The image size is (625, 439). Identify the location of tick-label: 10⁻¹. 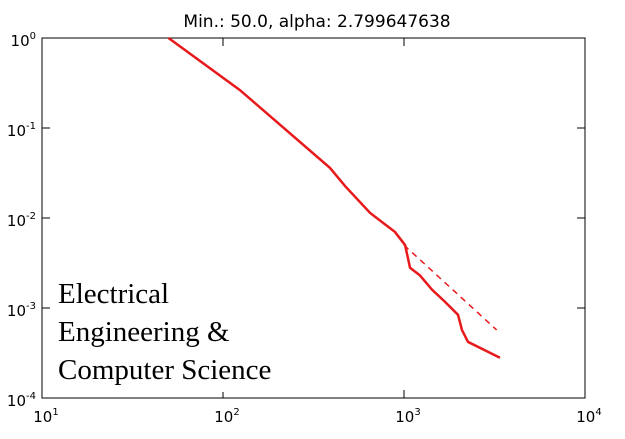
(21, 130).